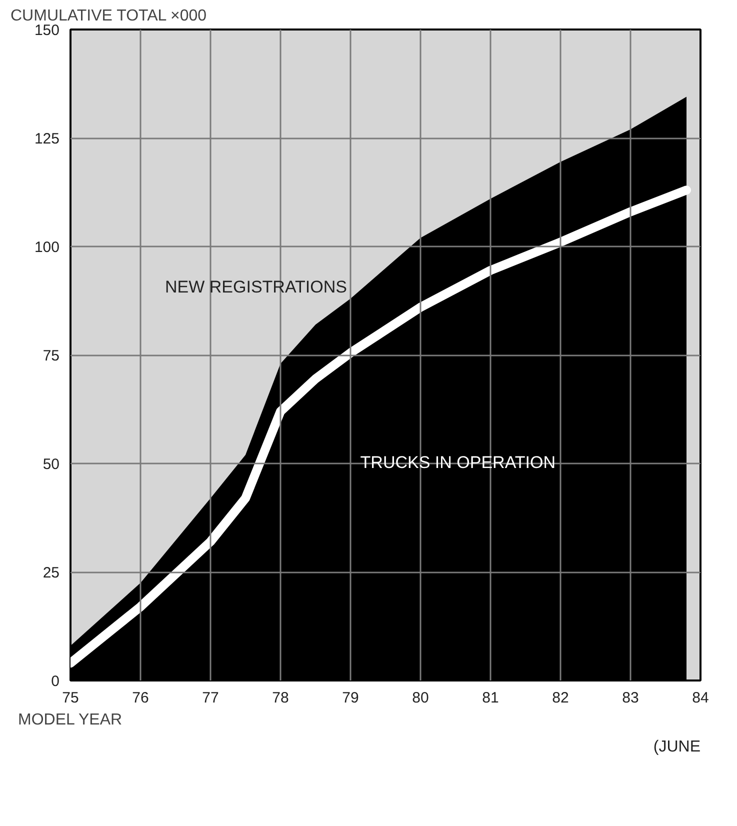  Describe the element at coordinates (458, 462) in the screenshot. I see `text: TRUCKS IN OPERATION` at that location.